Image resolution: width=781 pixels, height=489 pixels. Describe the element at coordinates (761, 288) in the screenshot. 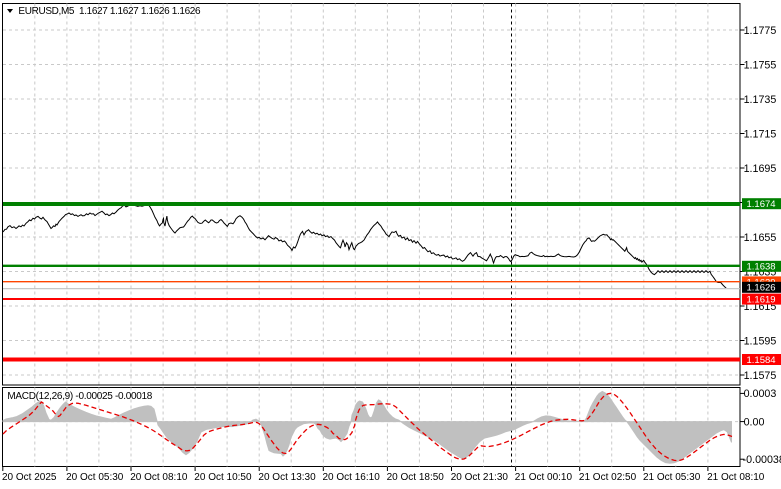

I see `svg-text: 1.1626` at that location.